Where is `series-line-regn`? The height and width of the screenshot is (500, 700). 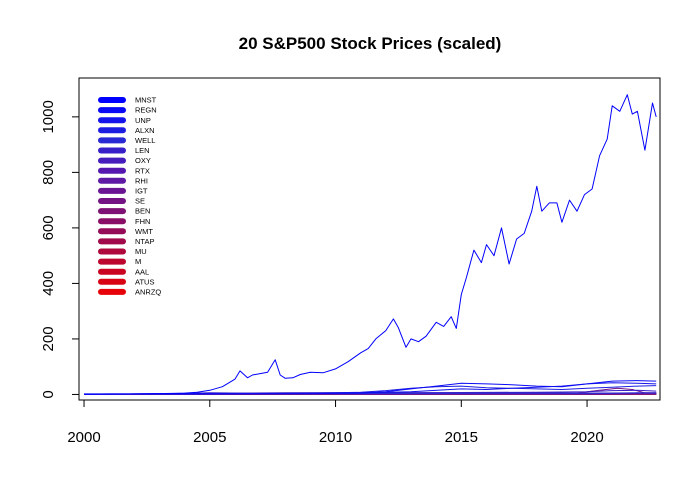 series-line-regn is located at coordinates (370, 387).